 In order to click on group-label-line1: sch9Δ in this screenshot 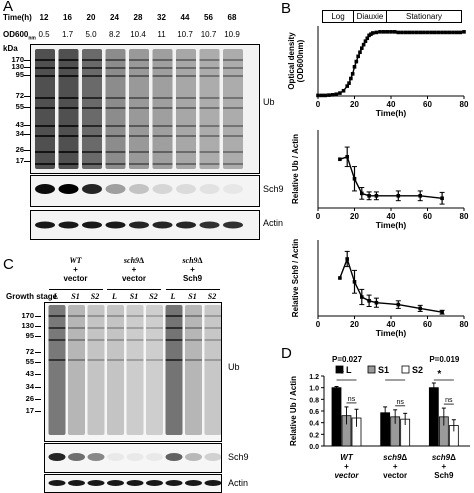, I will do `click(444, 457)`.